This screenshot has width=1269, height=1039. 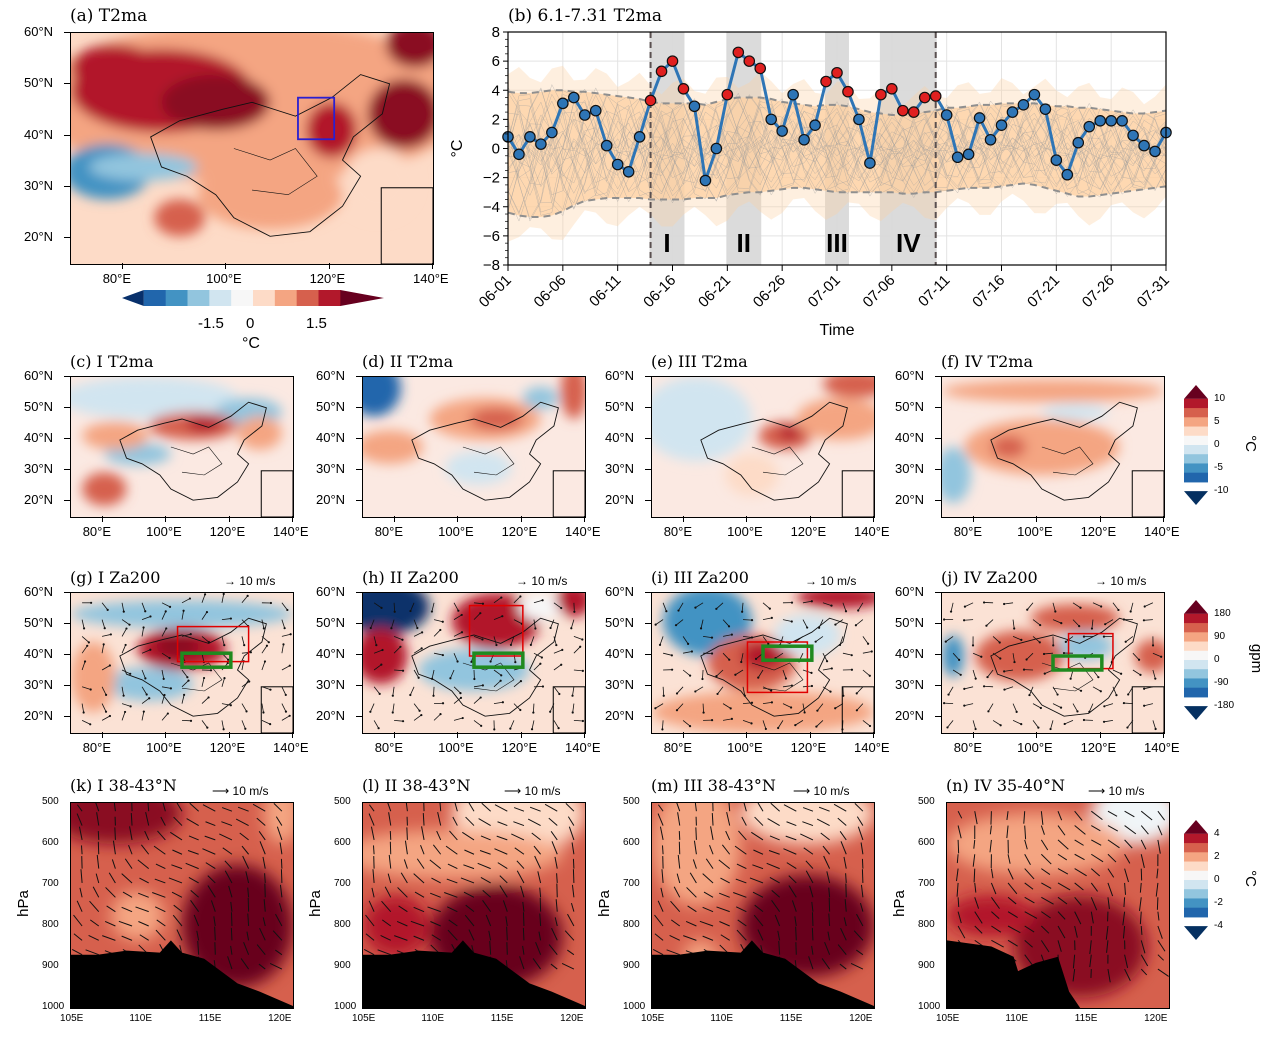 What do you see at coordinates (359, 592) in the screenshot?
I see `za200-1-lat-tickmark` at bounding box center [359, 592].